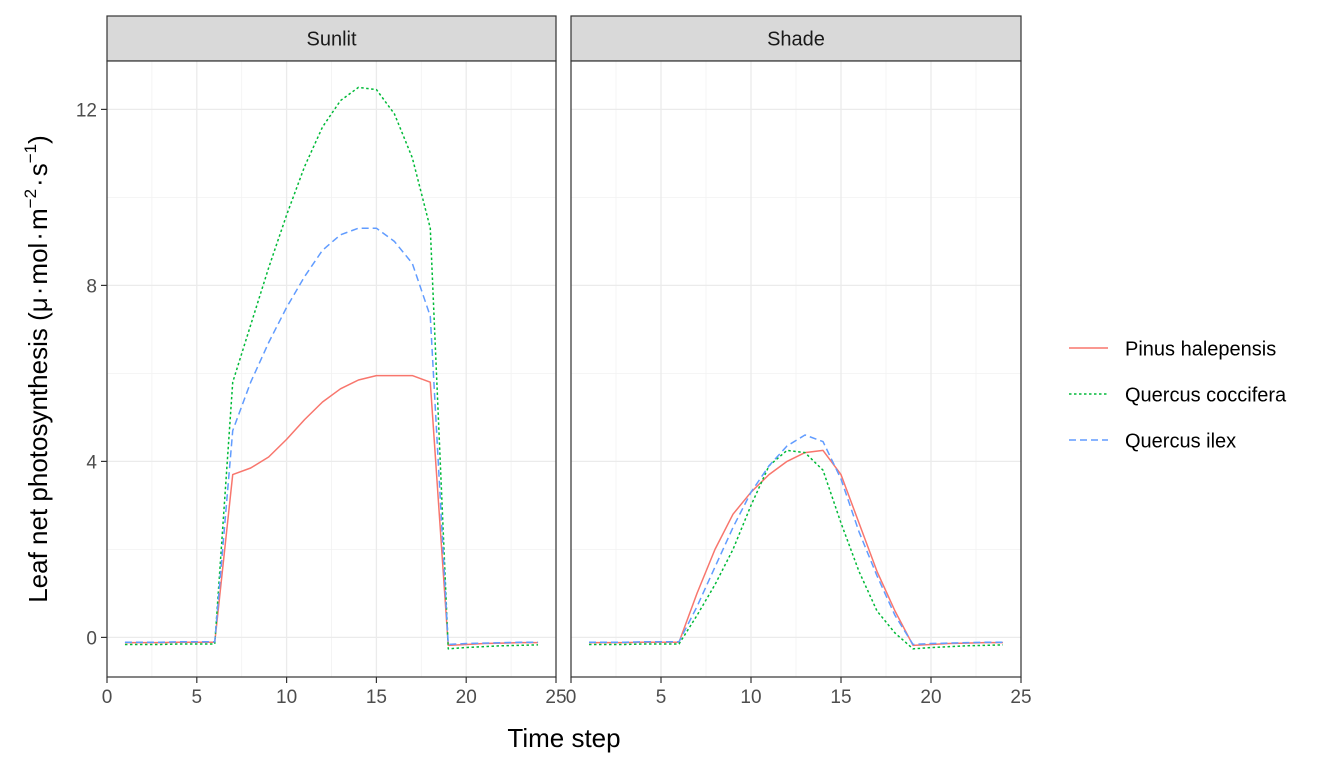 The image size is (1344, 768). What do you see at coordinates (86, 110) in the screenshot?
I see `y-tick-label: 12` at bounding box center [86, 110].